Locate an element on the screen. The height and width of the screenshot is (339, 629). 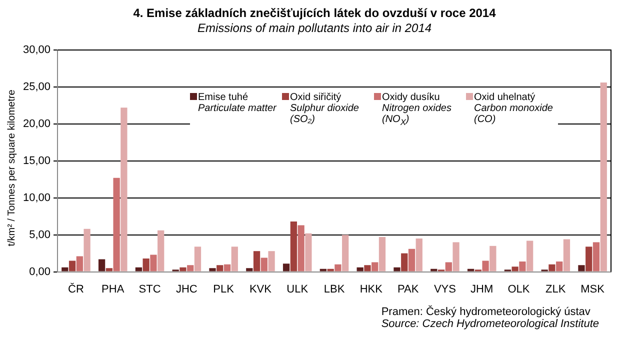
y-tick-label: 15,00 is located at coordinates (36, 160).